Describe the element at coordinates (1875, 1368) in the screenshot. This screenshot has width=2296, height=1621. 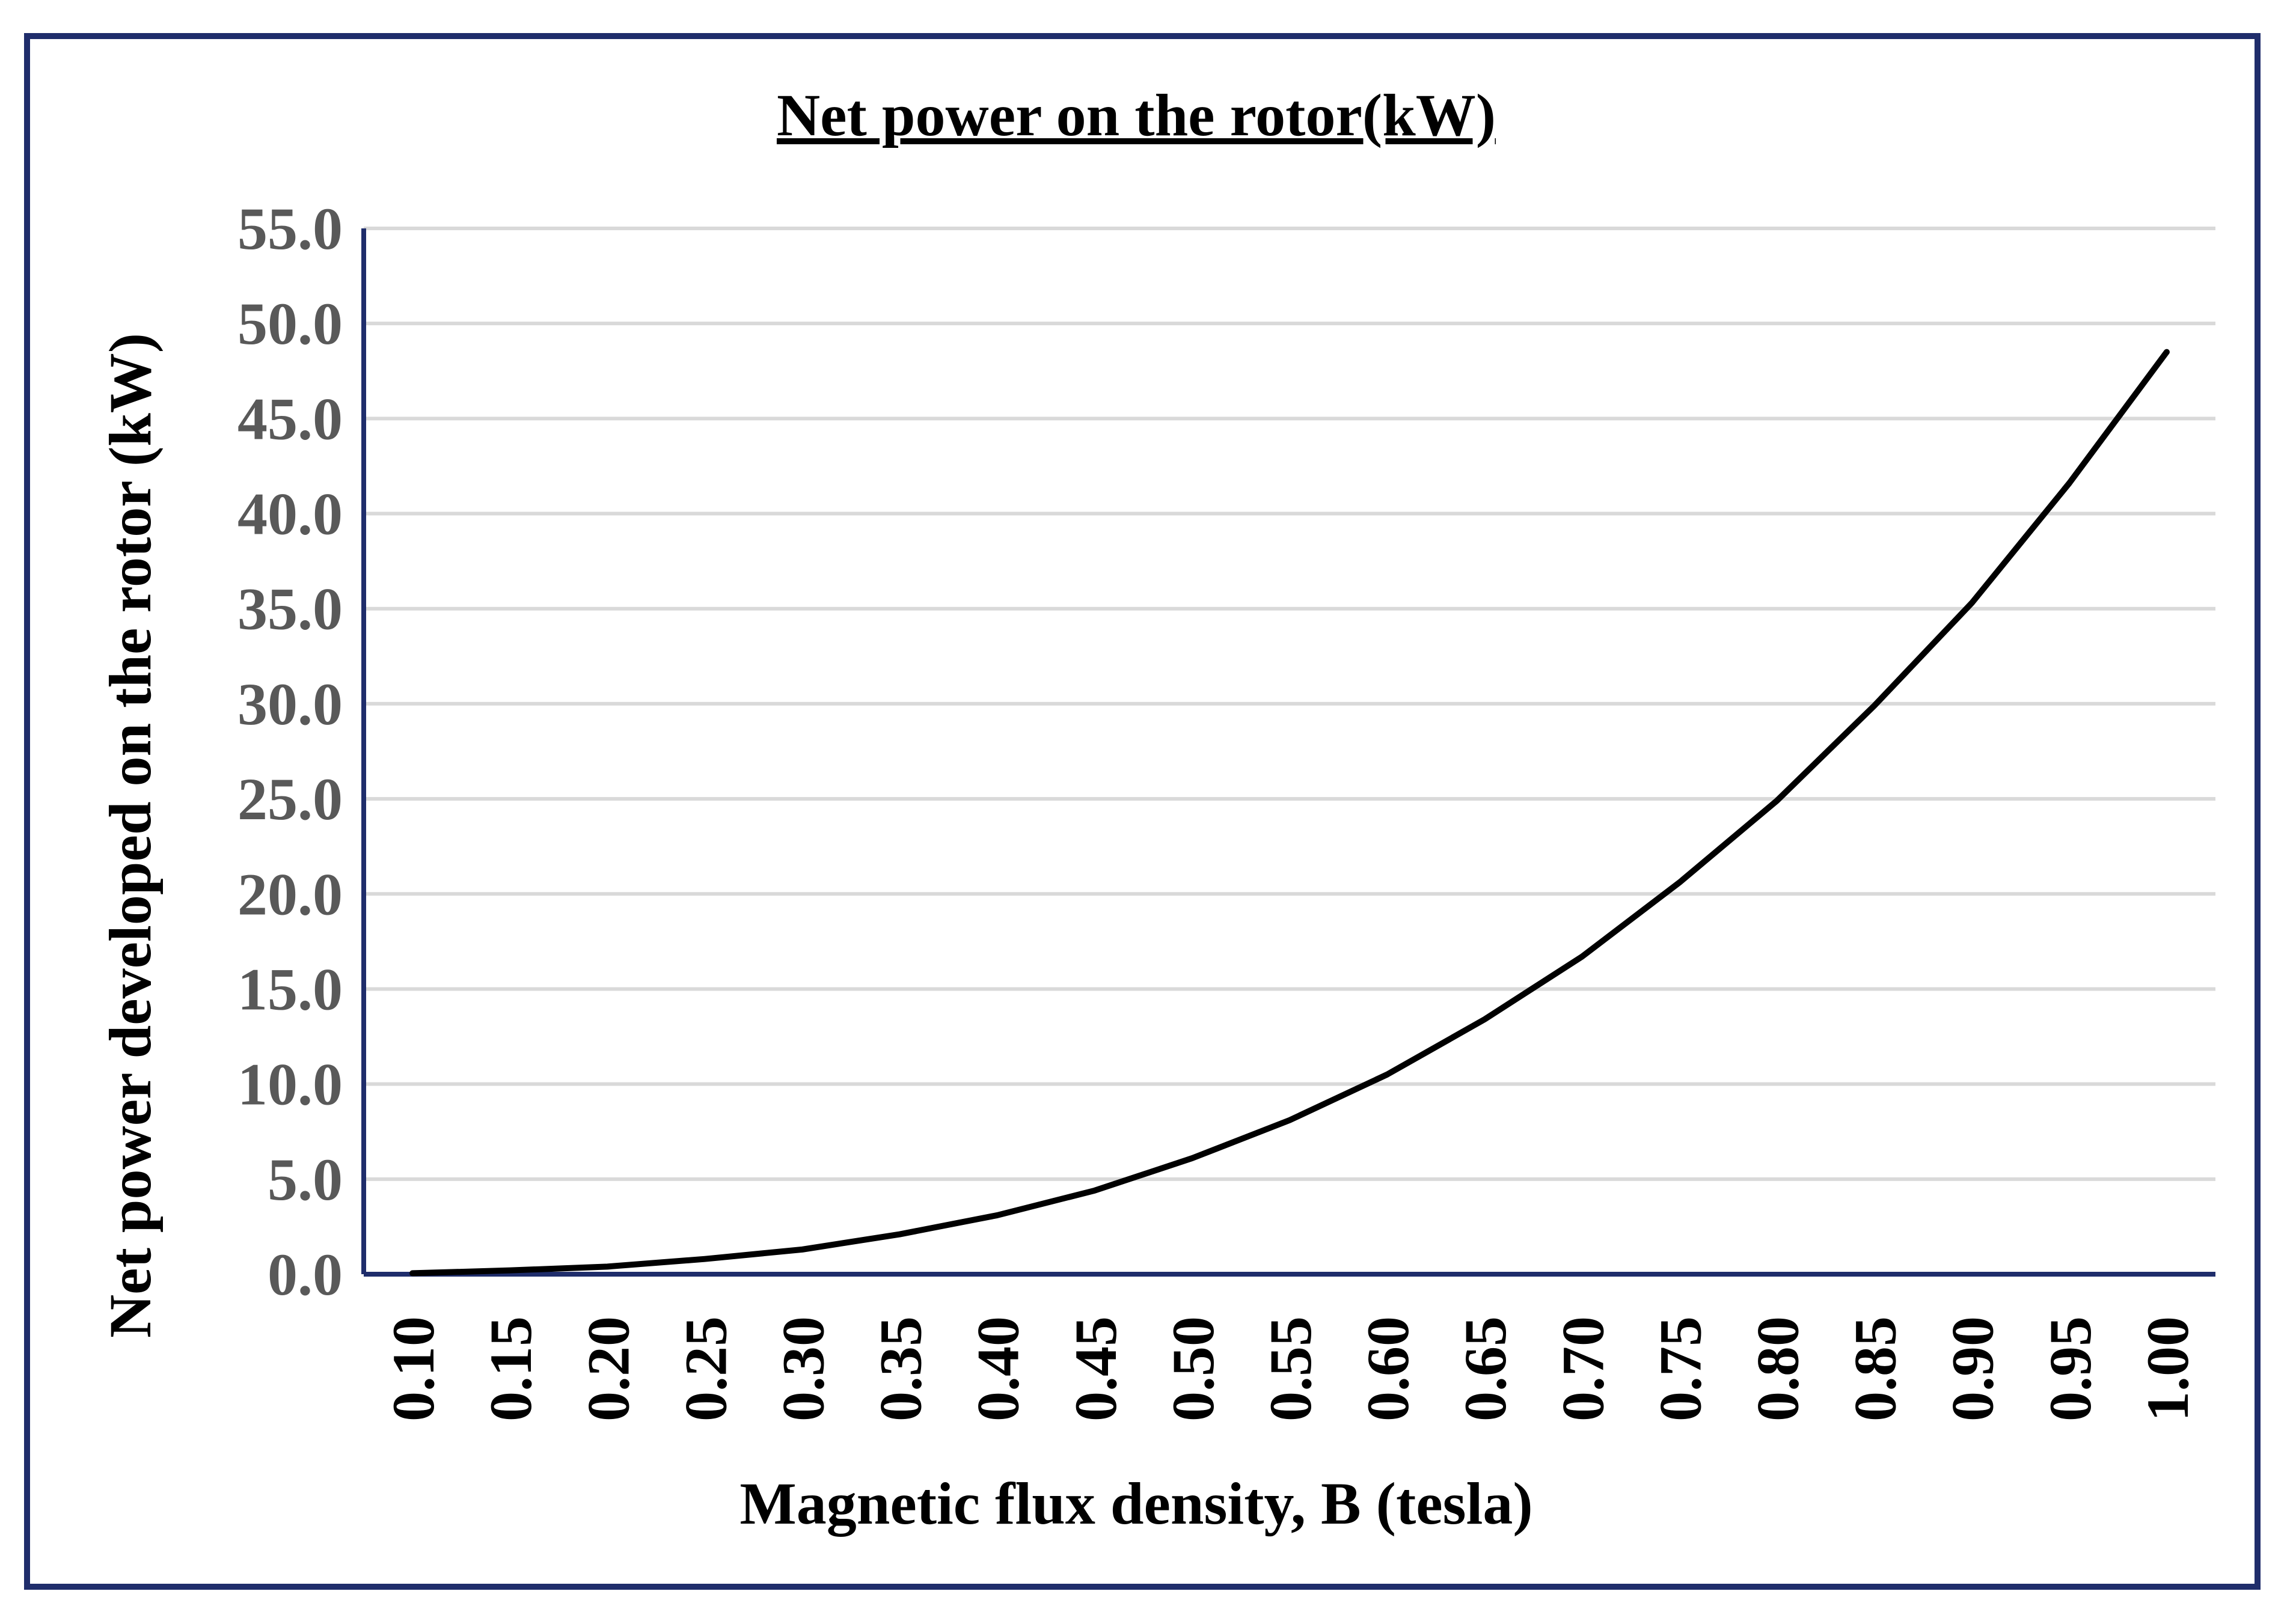
I see `x-tick-label: 0.85` at that location.